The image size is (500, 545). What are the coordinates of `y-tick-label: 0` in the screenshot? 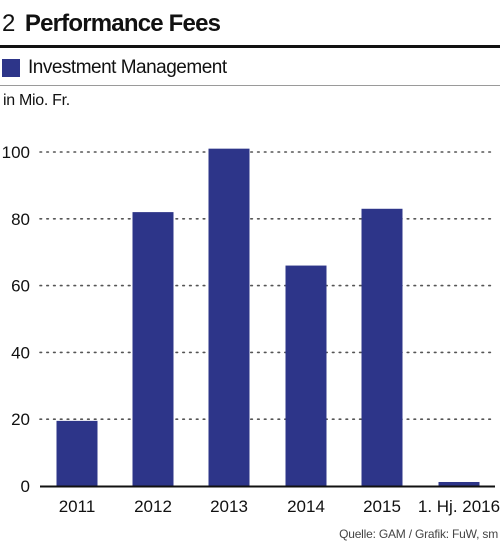 It's located at (25, 486).